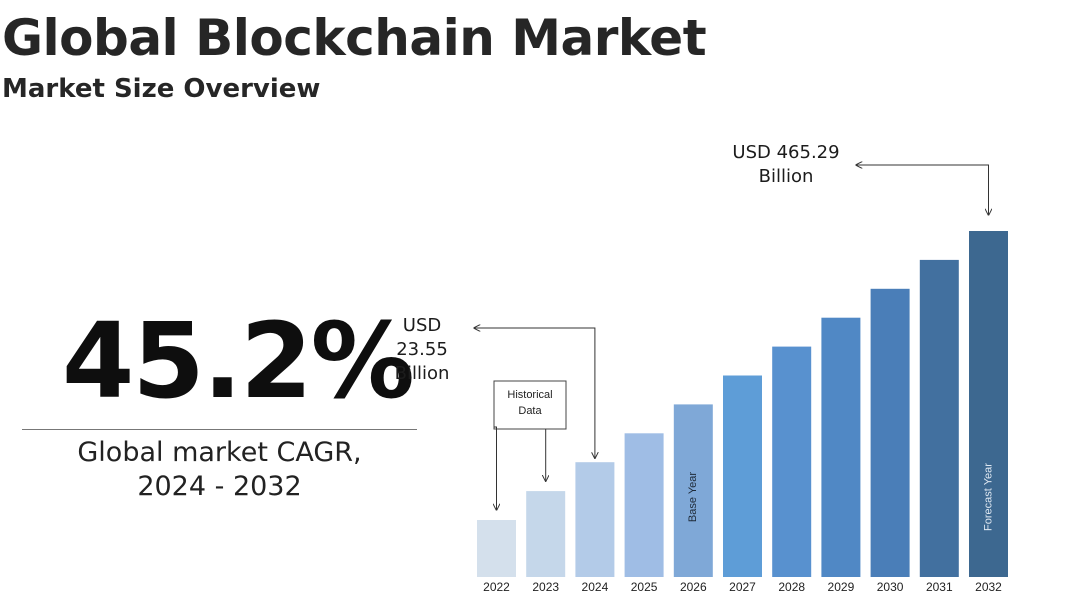 This screenshot has height=606, width=1080. I want to click on start-value-label-1: USD, so click(422, 325).